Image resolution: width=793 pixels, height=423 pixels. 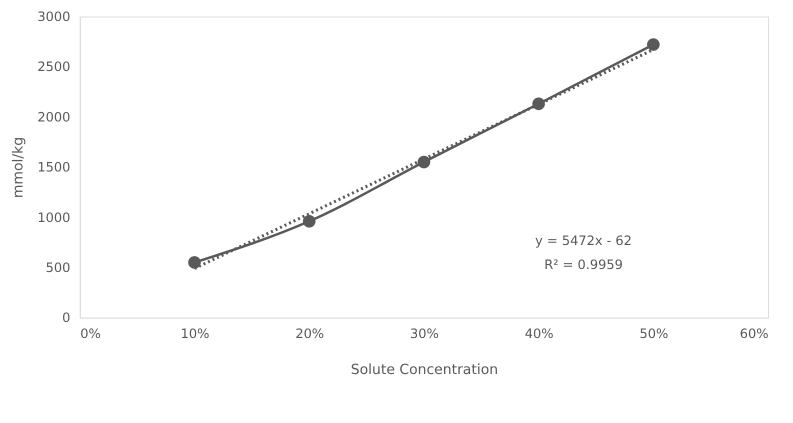 What do you see at coordinates (18, 167) in the screenshot?
I see `y-axis-title: mmol/kg` at bounding box center [18, 167].